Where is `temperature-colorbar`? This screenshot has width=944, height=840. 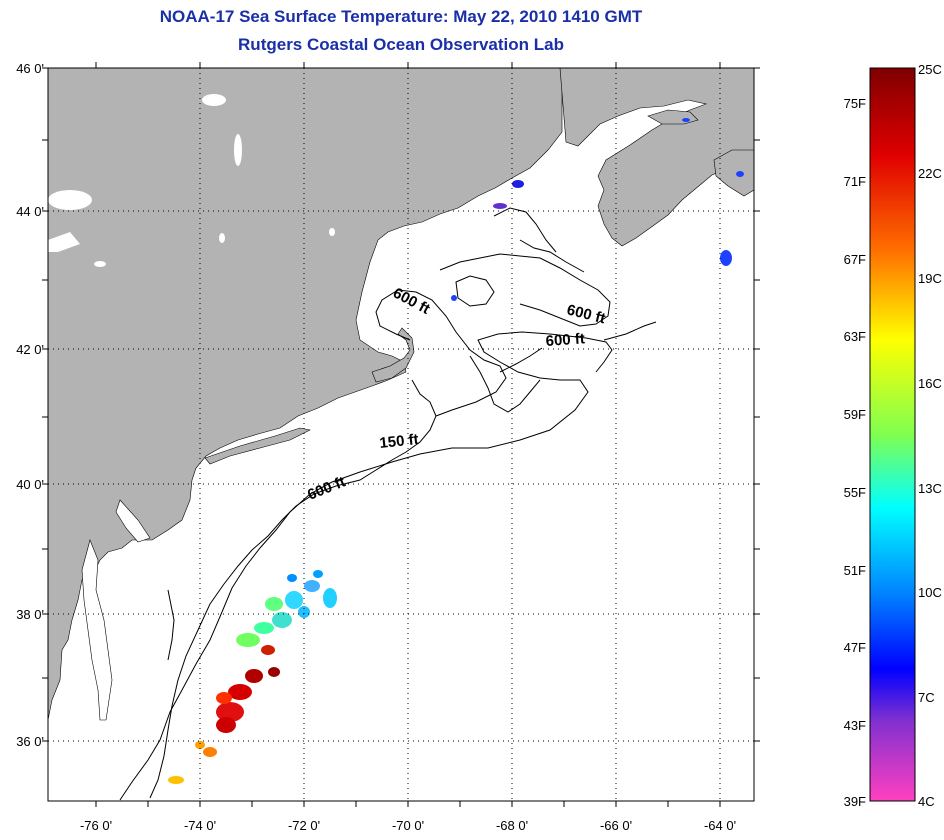
temperature-colorbar is located at coordinates (892, 434).